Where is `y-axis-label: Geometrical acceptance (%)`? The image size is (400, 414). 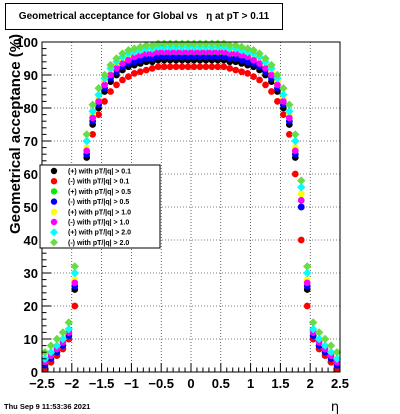 y-axis-label: Geometrical acceptance (%) is located at coordinates (15, 134).